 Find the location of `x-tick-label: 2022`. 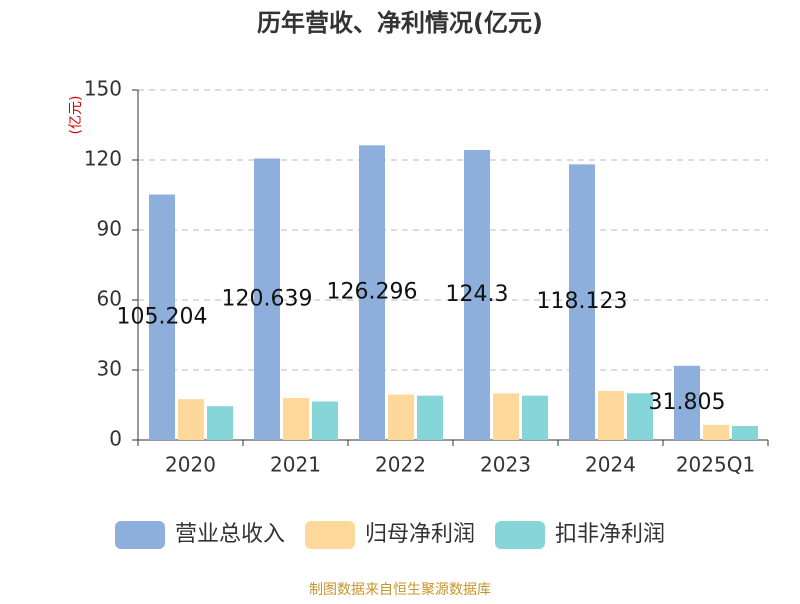

x-tick-label: 2022 is located at coordinates (400, 465).